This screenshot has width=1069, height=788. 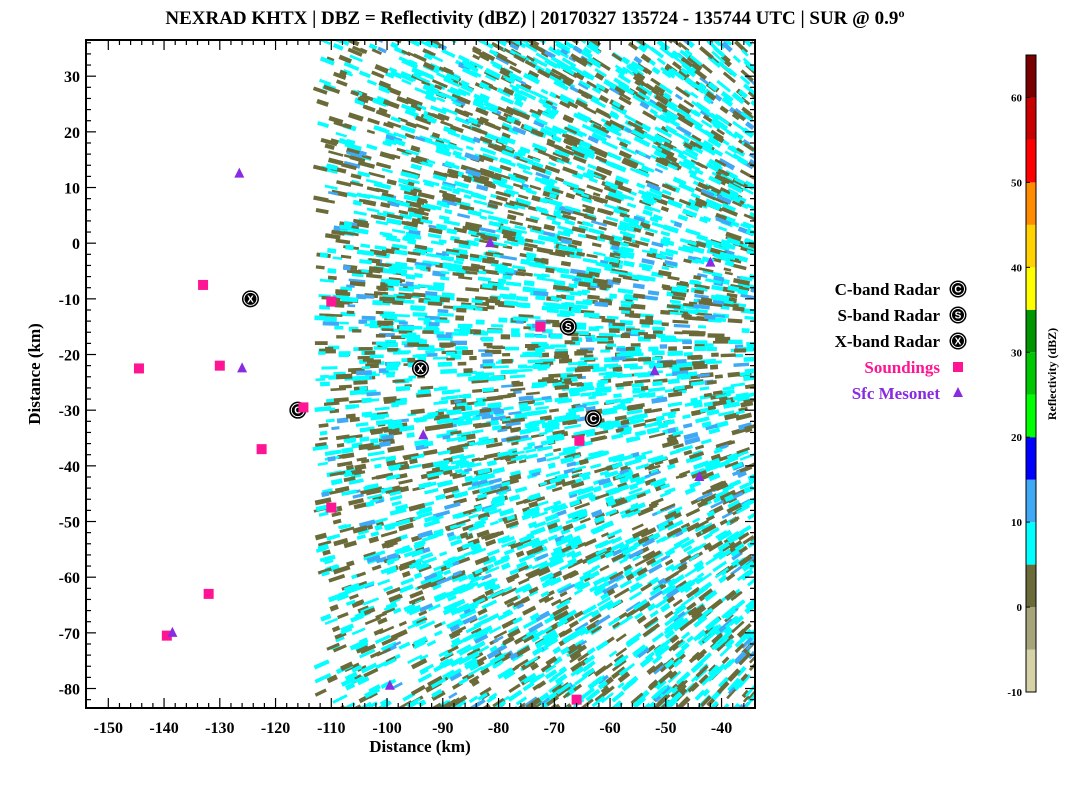 What do you see at coordinates (72, 77) in the screenshot?
I see `y-tick-label: 30` at bounding box center [72, 77].